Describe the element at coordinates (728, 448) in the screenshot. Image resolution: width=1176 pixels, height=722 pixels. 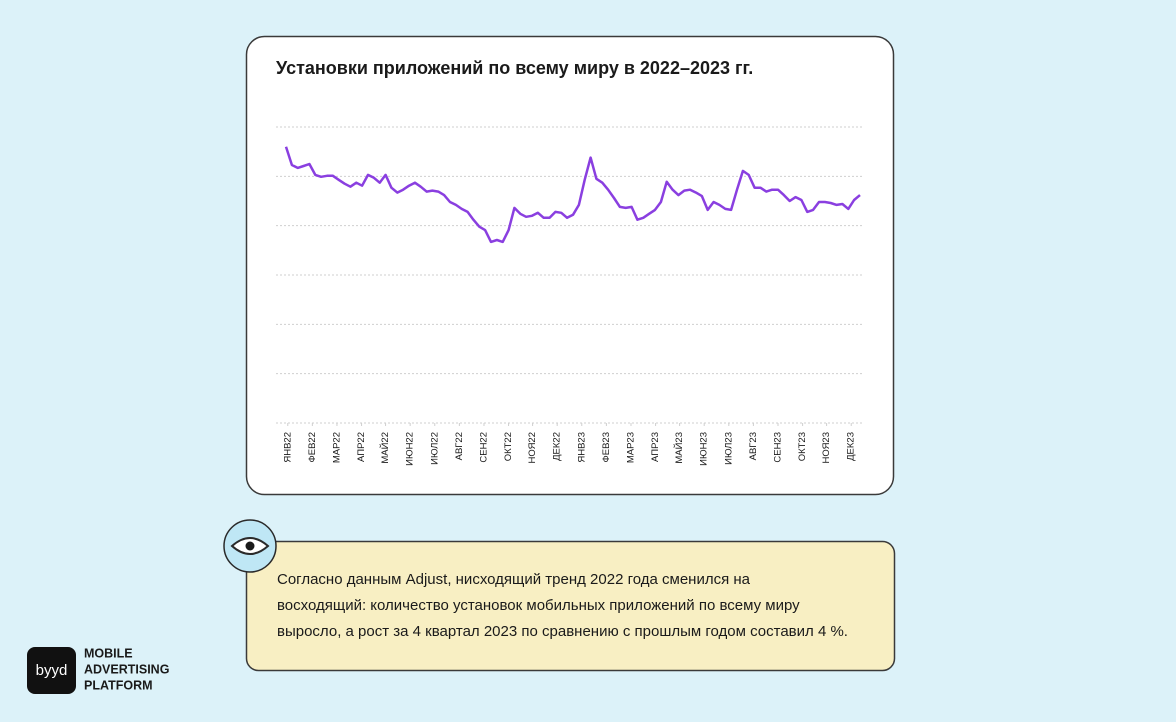
I see `x-tick-label: ИЮЛ23` at that location.